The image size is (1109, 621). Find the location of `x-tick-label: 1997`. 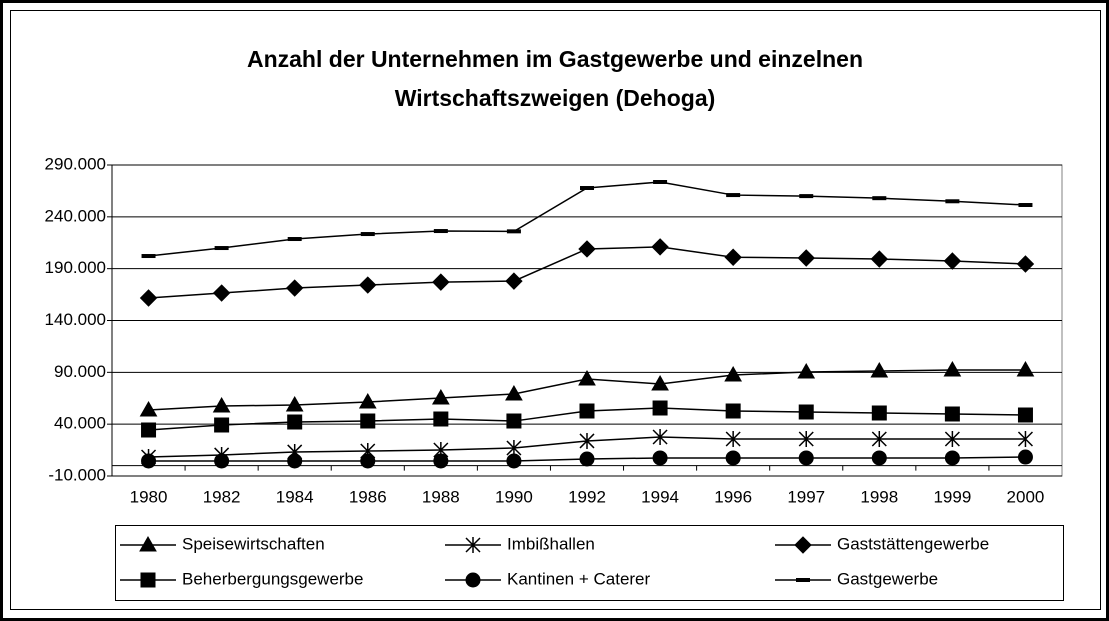

x-tick-label: 1997 is located at coordinates (806, 496).